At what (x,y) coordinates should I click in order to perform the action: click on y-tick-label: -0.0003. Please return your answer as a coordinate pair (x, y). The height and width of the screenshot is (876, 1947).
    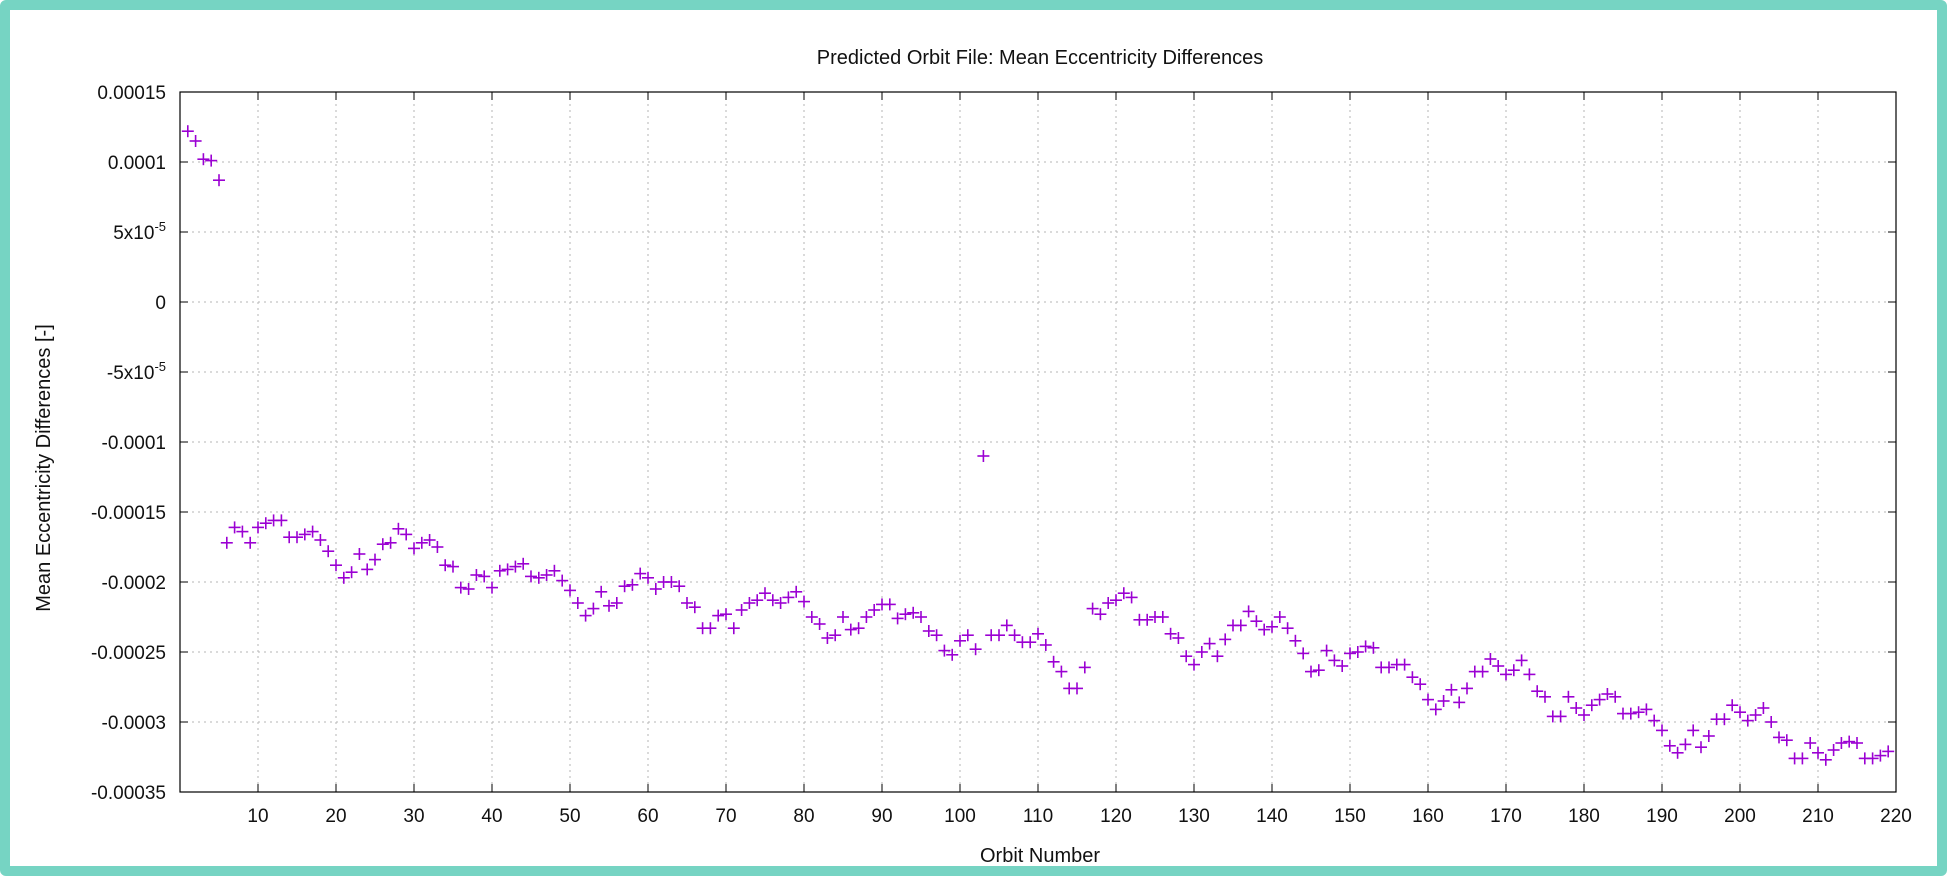
    Looking at the image, I should click on (134, 723).